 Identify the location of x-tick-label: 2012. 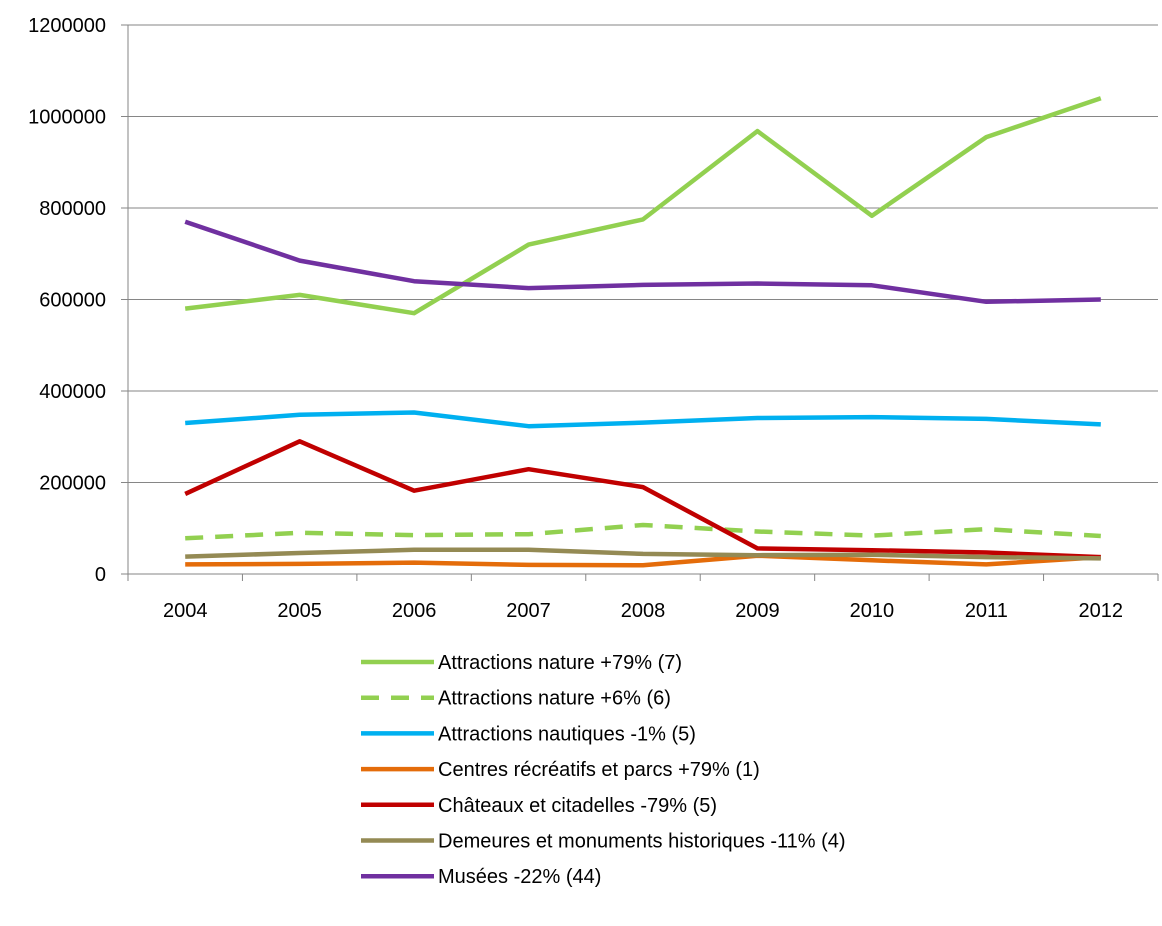
(1101, 611).